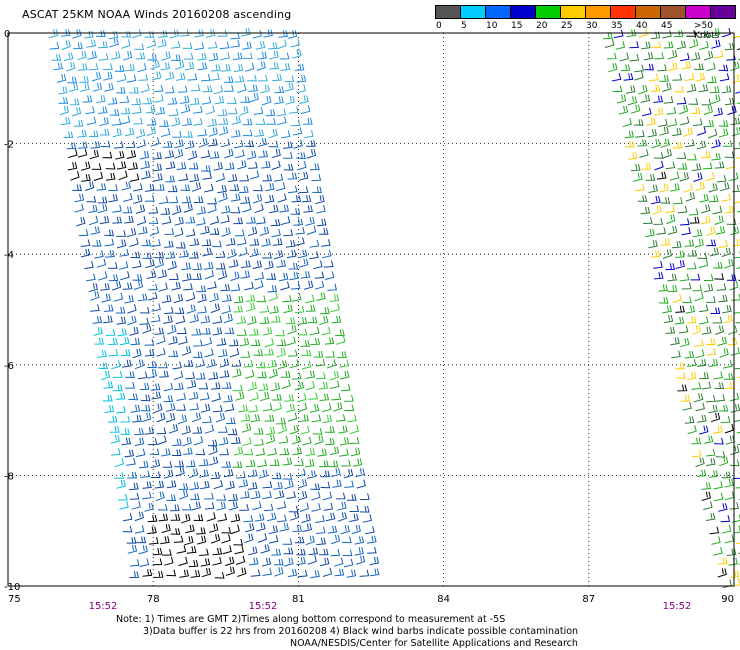  Describe the element at coordinates (567, 26) in the screenshot. I see `colorbar-tick-25: 25` at that location.